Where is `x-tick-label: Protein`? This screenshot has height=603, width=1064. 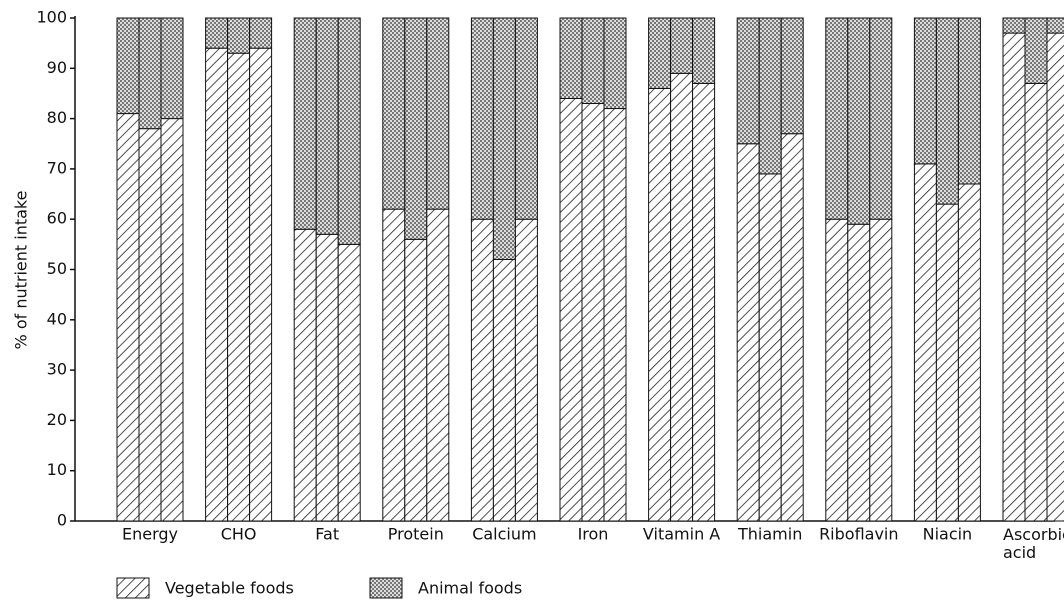
x-tick-label: Protein is located at coordinates (416, 534).